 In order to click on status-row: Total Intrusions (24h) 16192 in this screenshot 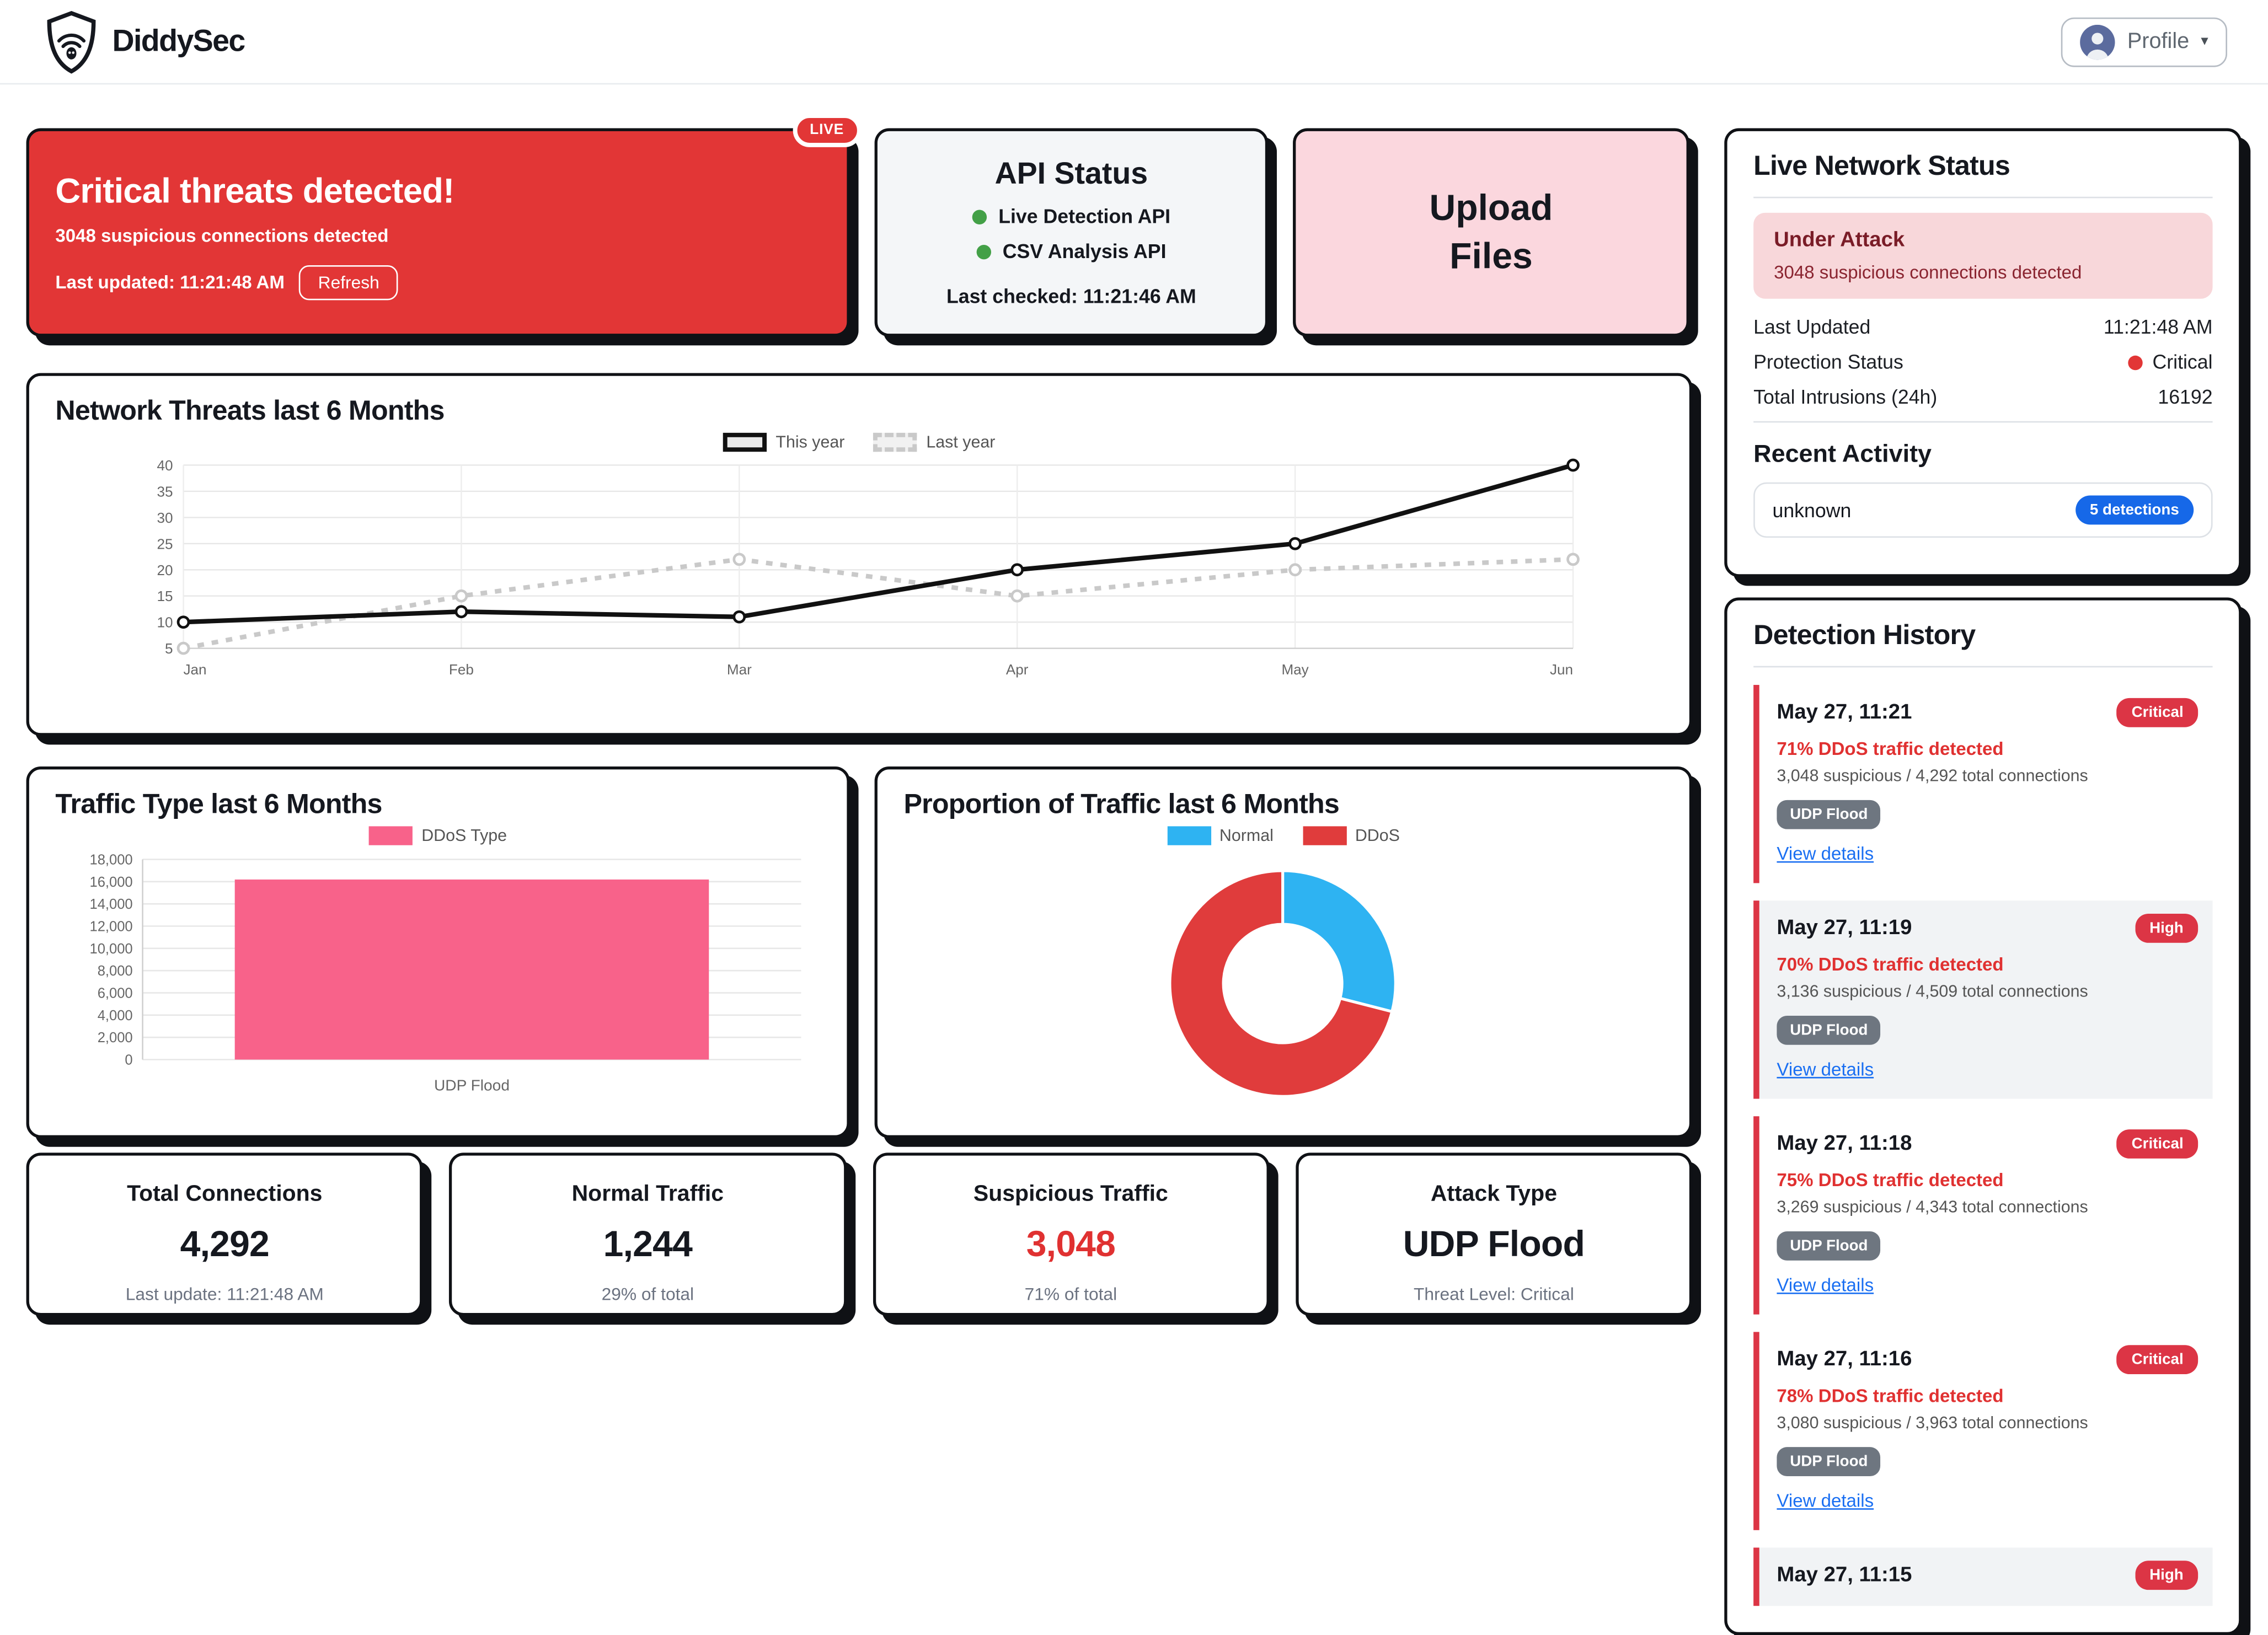, I will do `click(1982, 397)`.